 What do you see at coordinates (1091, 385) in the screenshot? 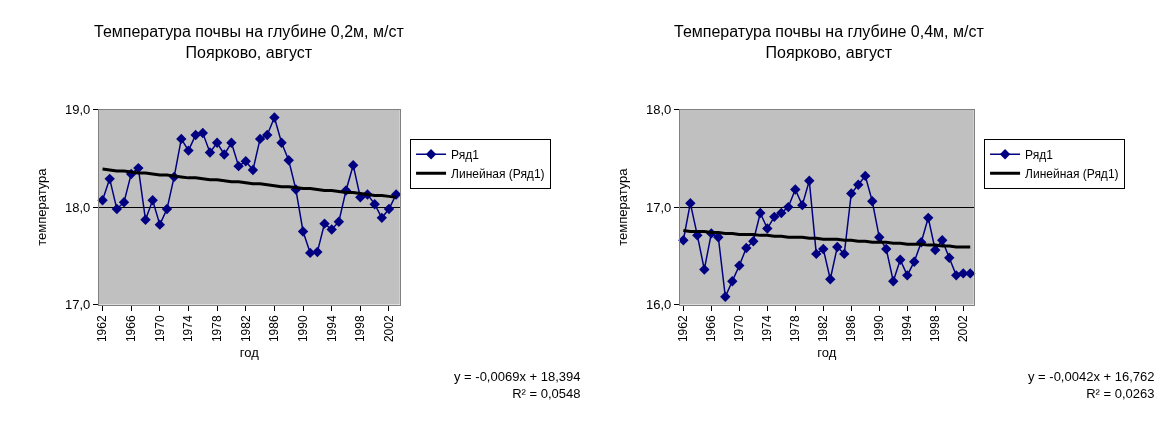
I see `text: y = -0,0042x + 16,762 R² = 0,0263` at bounding box center [1091, 385].